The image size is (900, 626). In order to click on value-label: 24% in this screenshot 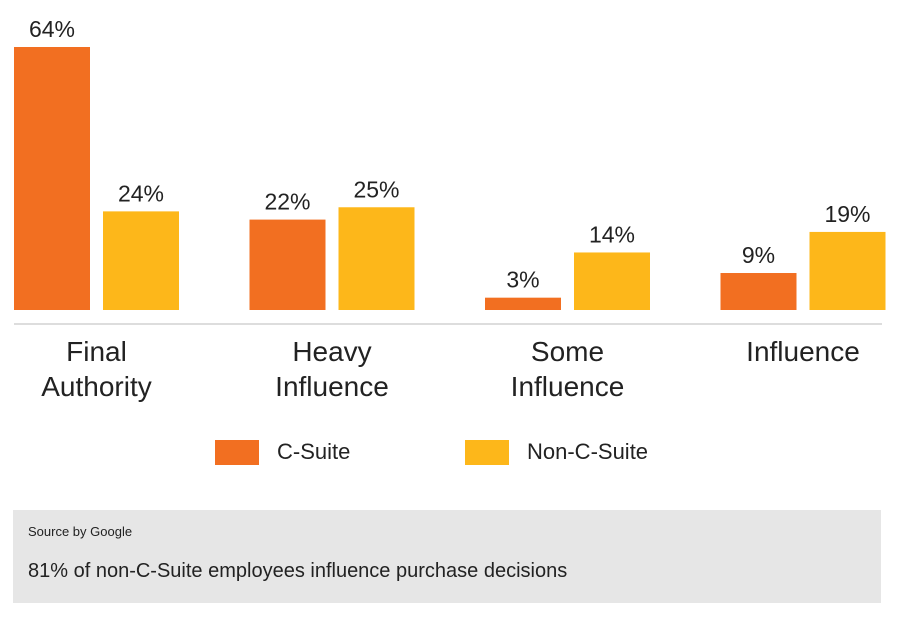, I will do `click(141, 193)`.